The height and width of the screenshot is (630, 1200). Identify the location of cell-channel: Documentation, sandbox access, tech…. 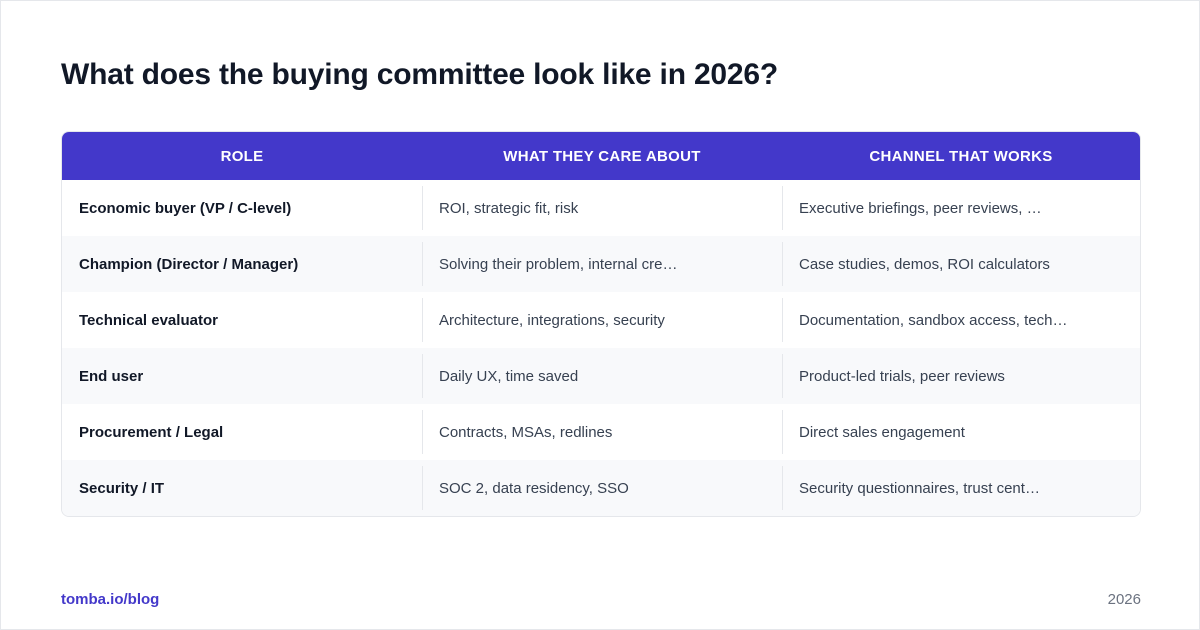
(961, 320).